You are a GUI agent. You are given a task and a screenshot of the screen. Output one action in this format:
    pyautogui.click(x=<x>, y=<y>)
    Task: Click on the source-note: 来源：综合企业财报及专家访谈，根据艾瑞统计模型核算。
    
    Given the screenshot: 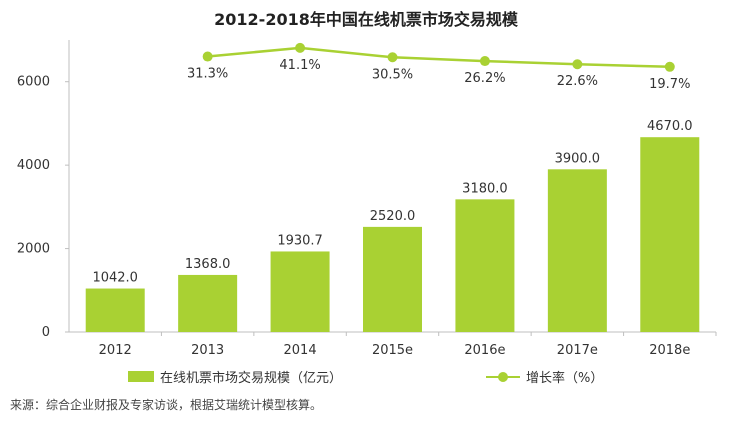 What is the action you would take?
    pyautogui.click(x=166, y=405)
    